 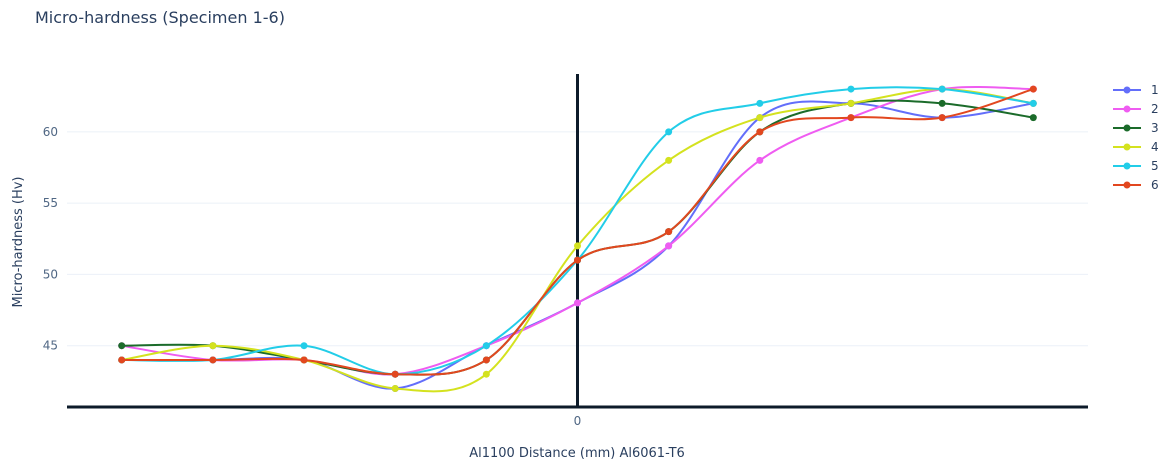 What do you see at coordinates (578, 421) in the screenshot?
I see `x-tick-label: 0` at bounding box center [578, 421].